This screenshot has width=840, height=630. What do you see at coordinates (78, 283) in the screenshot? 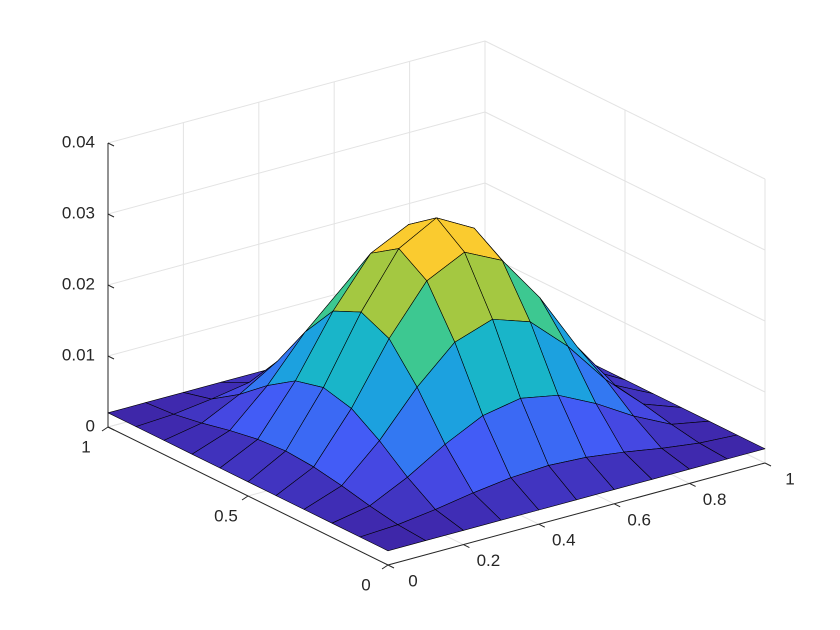
I see `z-tick-label: 0.02` at bounding box center [78, 283].